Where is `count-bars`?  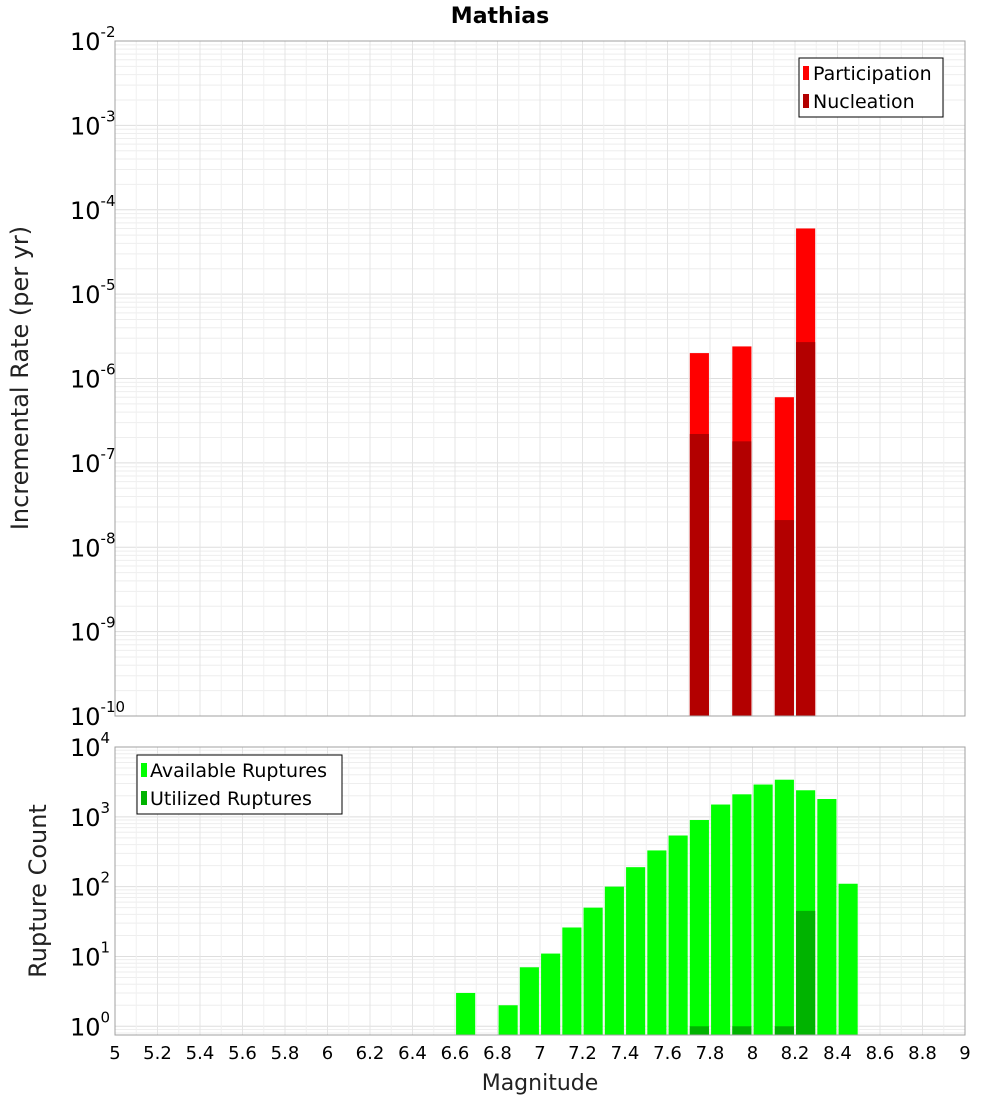 count-bars is located at coordinates (657, 907).